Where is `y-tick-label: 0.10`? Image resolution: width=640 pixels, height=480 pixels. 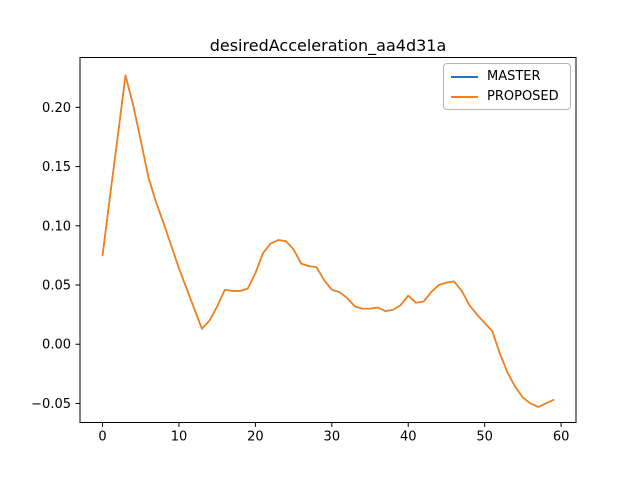 y-tick-label: 0.10 is located at coordinates (56, 226).